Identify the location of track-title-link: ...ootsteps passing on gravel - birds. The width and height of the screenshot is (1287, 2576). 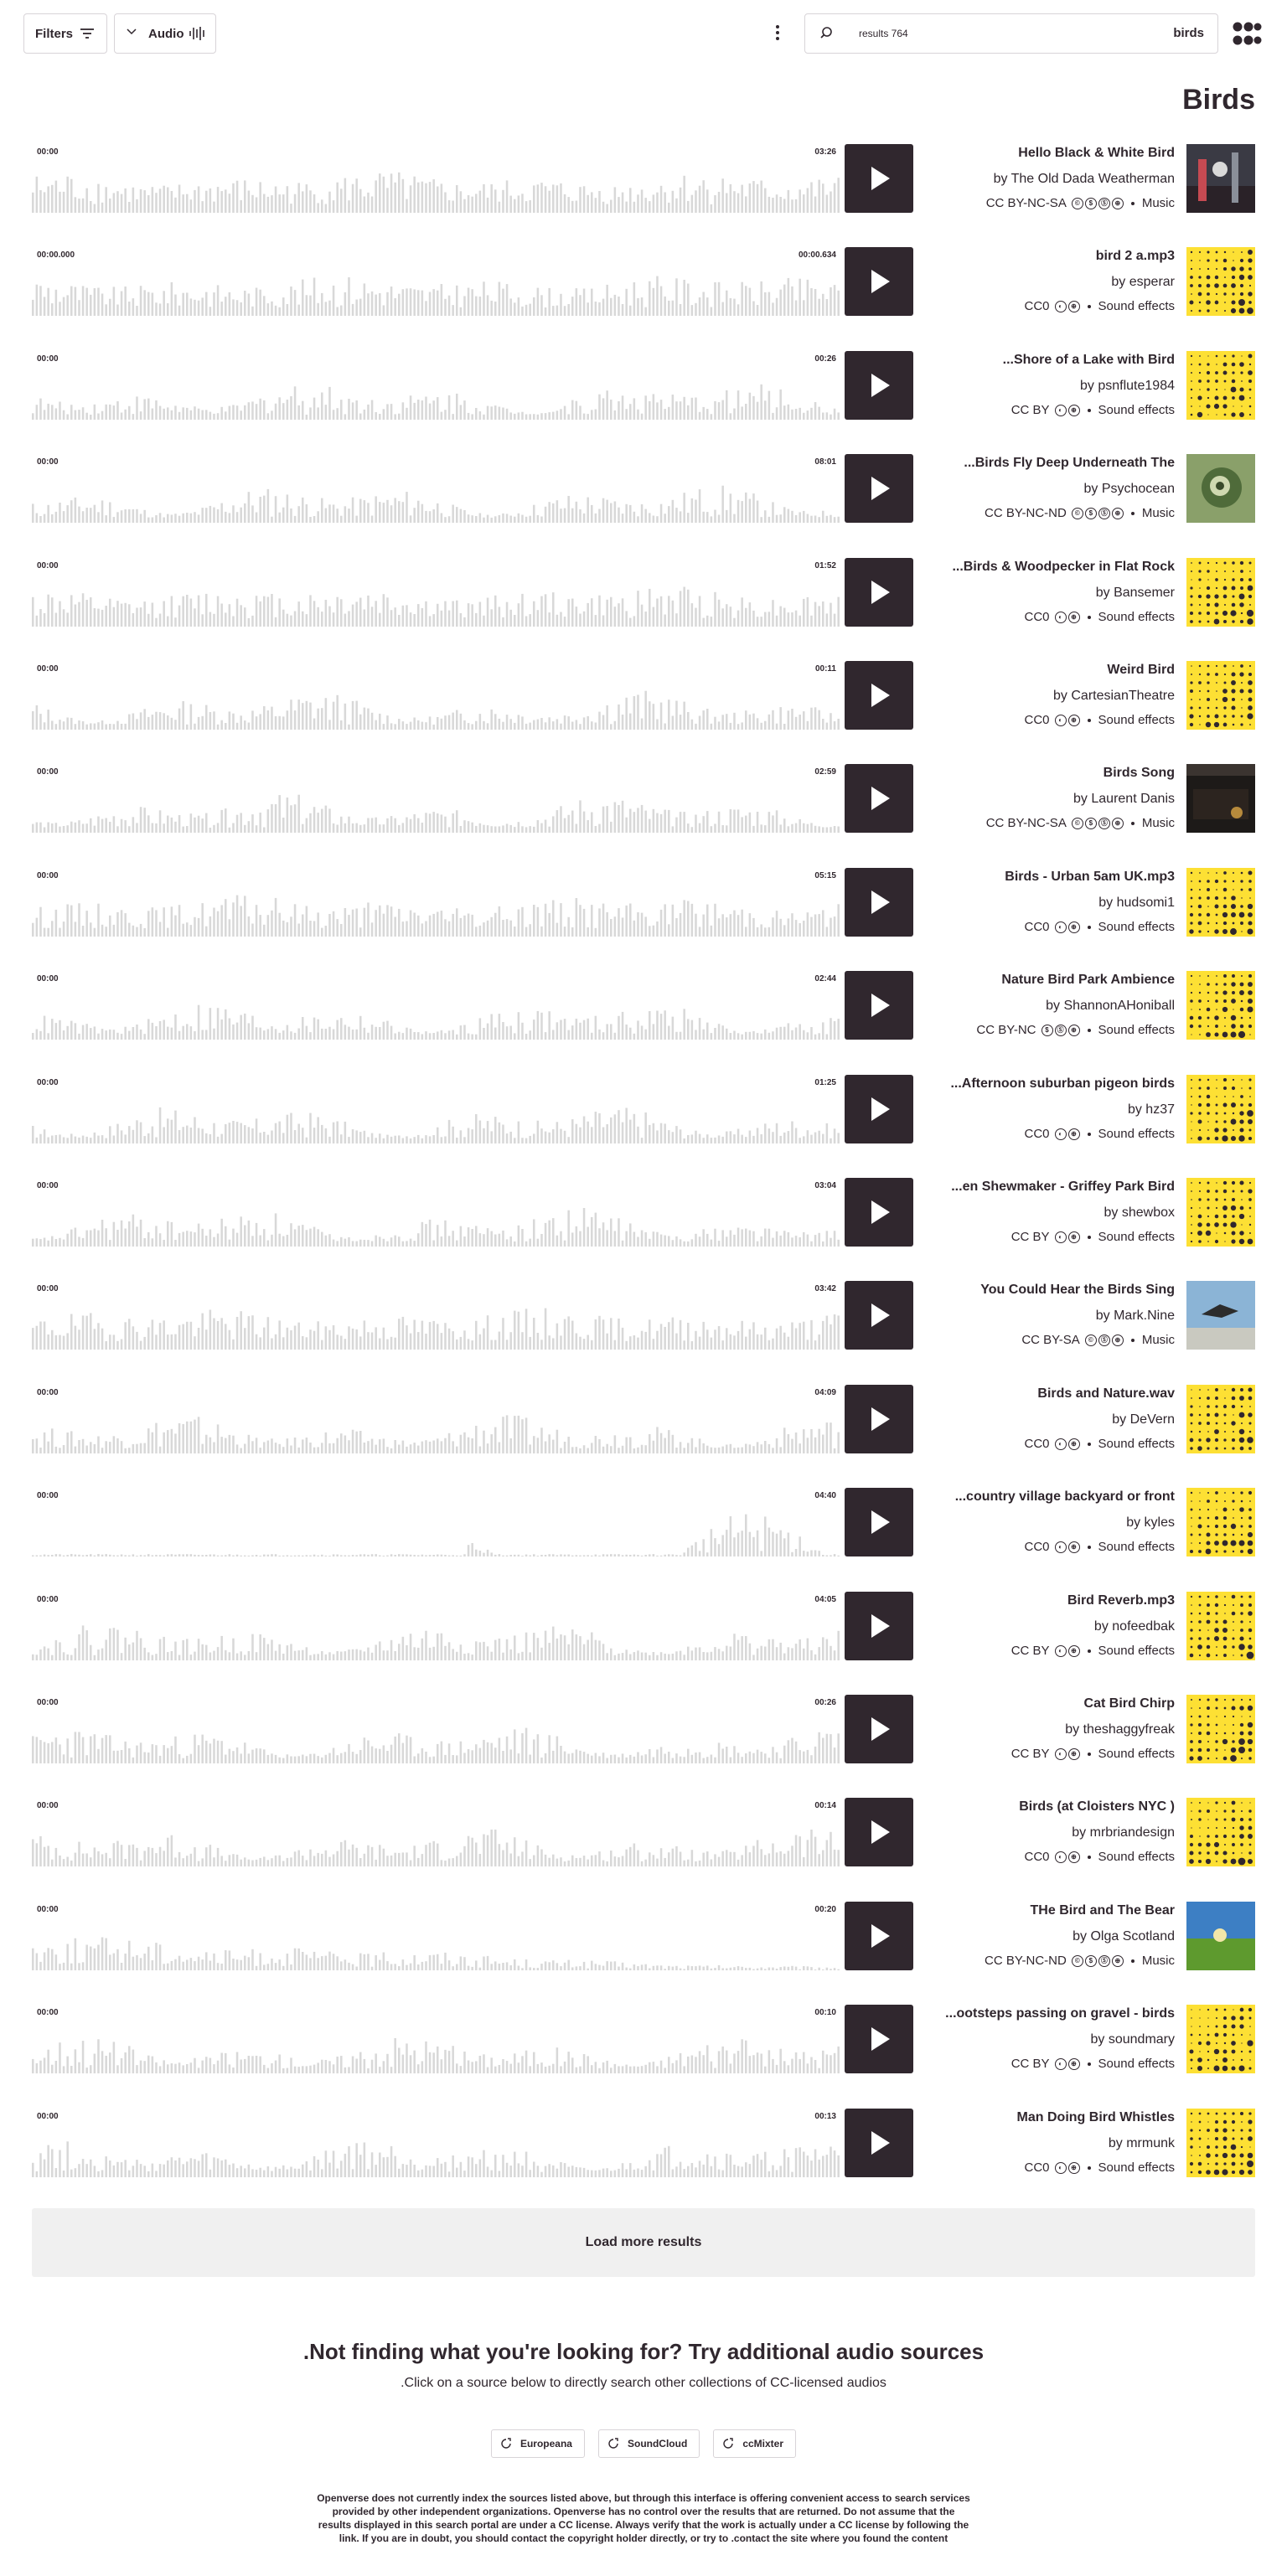
(1060, 2013).